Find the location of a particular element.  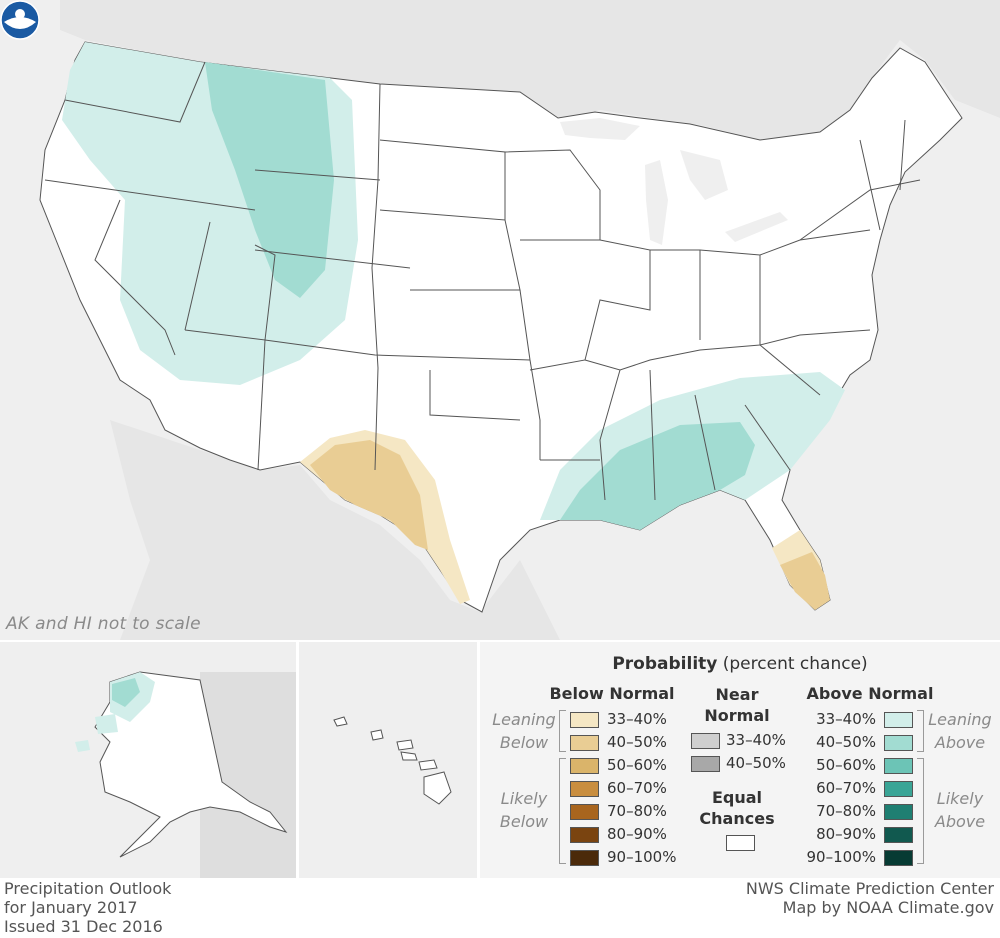

equal-chances-heading: Equal Chances is located at coordinates (737, 808).